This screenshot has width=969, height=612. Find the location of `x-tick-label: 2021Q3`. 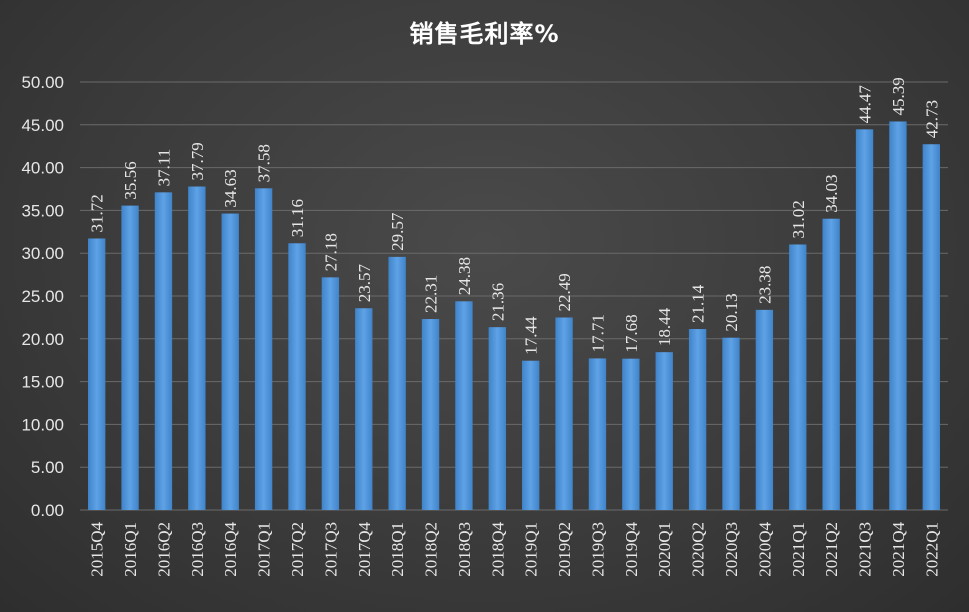

x-tick-label: 2021Q3 is located at coordinates (865, 549).